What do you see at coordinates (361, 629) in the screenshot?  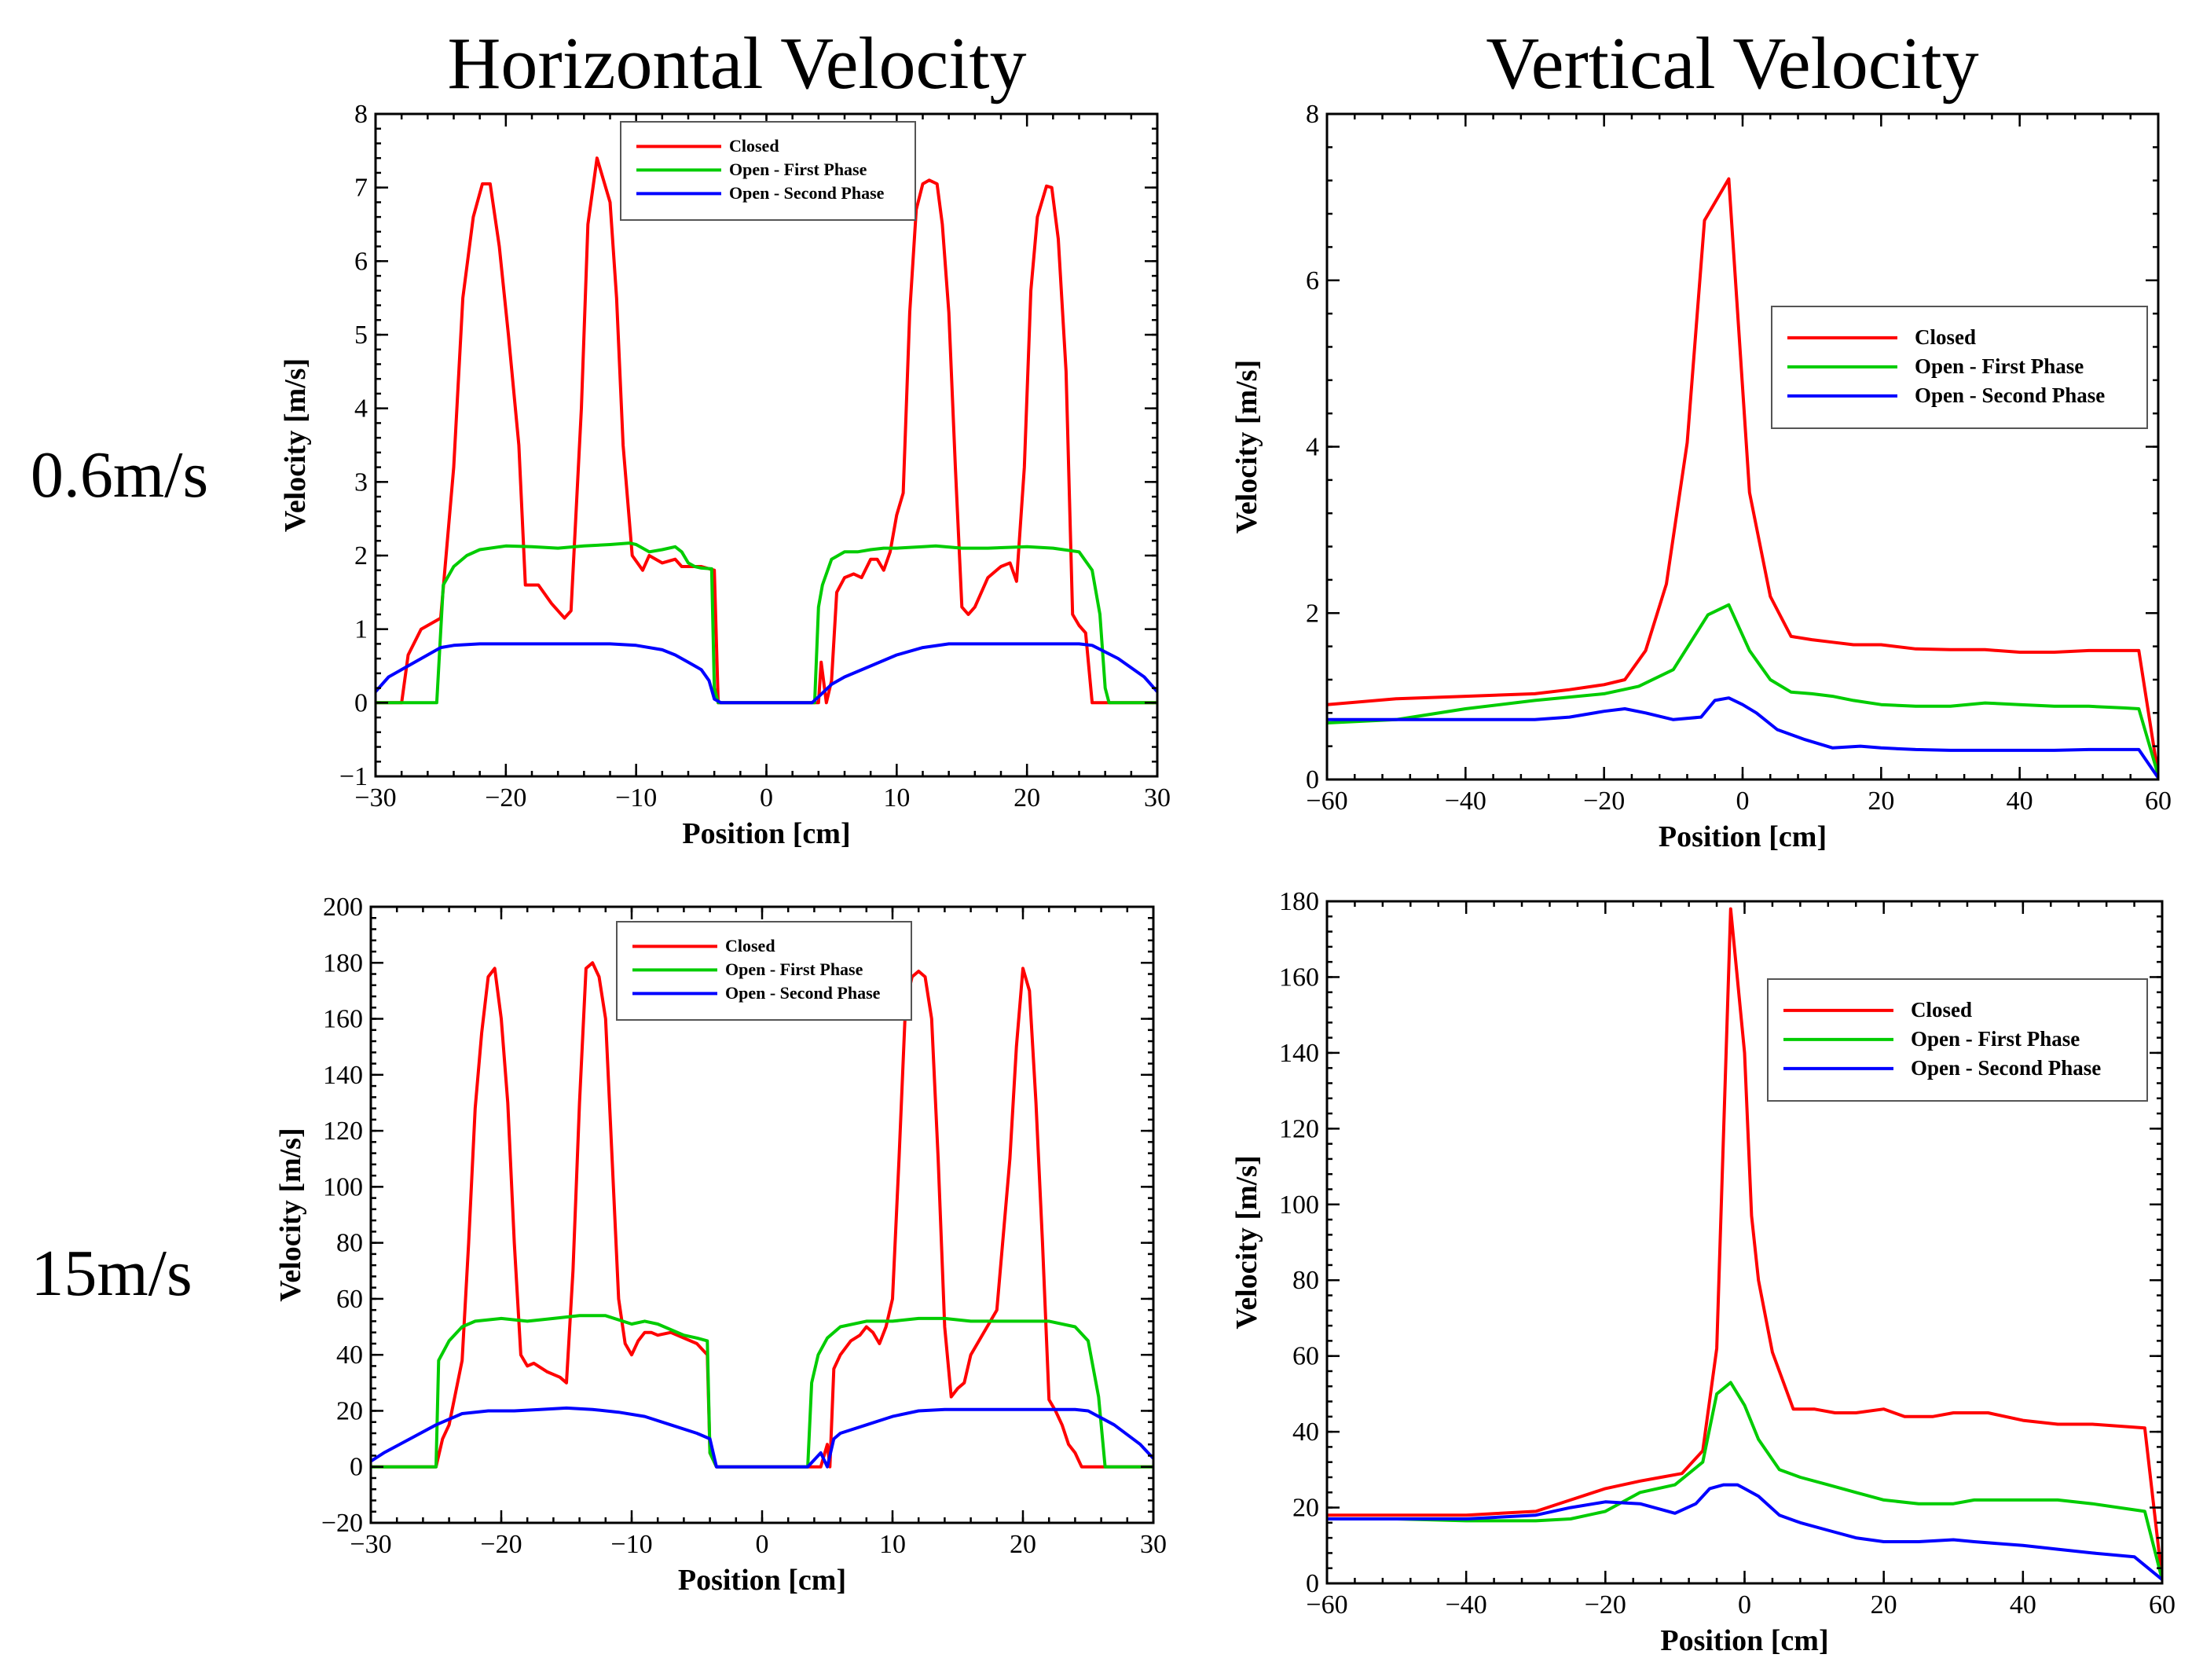 I see `y-tick-label: 1` at bounding box center [361, 629].